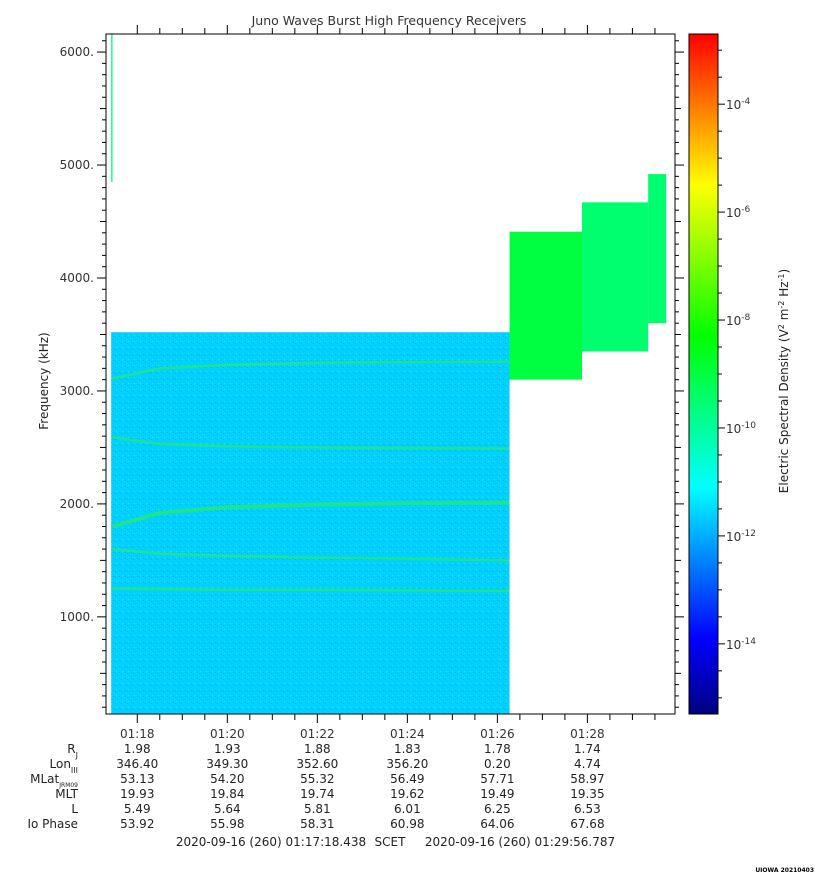  What do you see at coordinates (137, 779) in the screenshot?
I see `ephemeris-value: 53.13` at bounding box center [137, 779].